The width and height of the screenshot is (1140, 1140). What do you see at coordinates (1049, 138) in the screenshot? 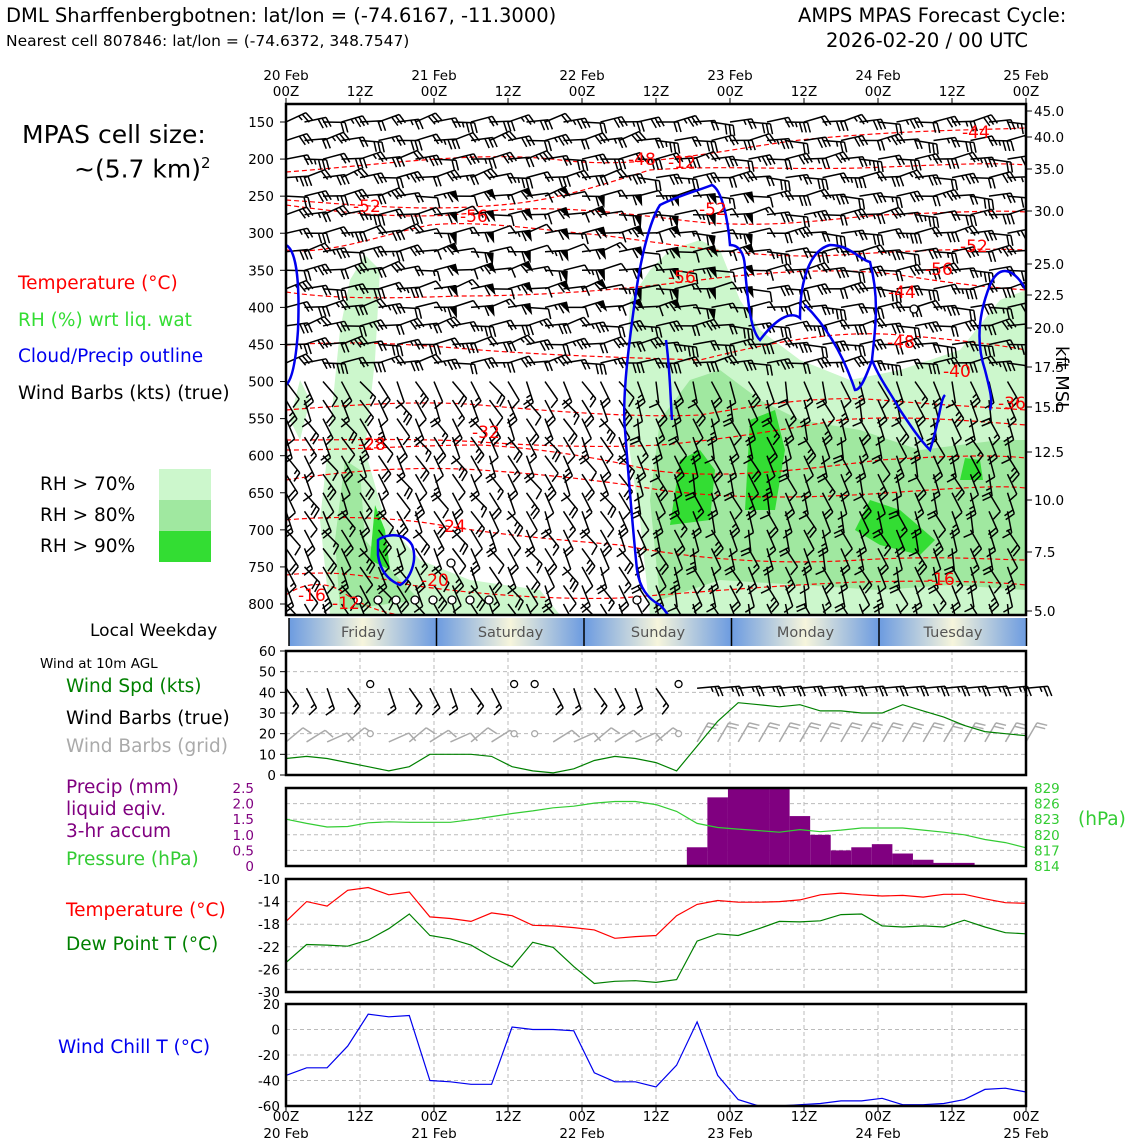
I see `kft-tick-label: 40.0` at bounding box center [1049, 138].